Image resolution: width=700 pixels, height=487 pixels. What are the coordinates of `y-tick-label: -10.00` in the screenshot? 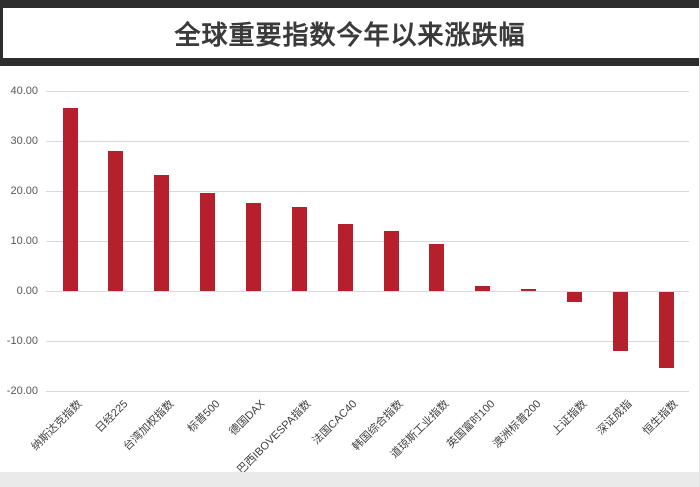 It's located at (22, 341).